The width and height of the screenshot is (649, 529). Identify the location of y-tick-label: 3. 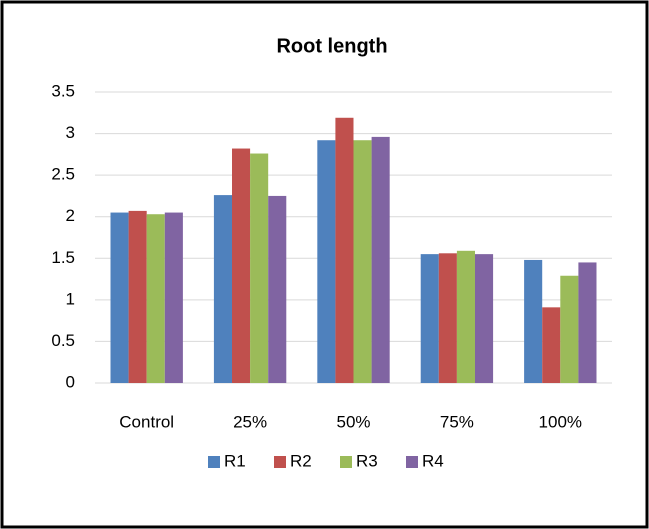
(70, 132).